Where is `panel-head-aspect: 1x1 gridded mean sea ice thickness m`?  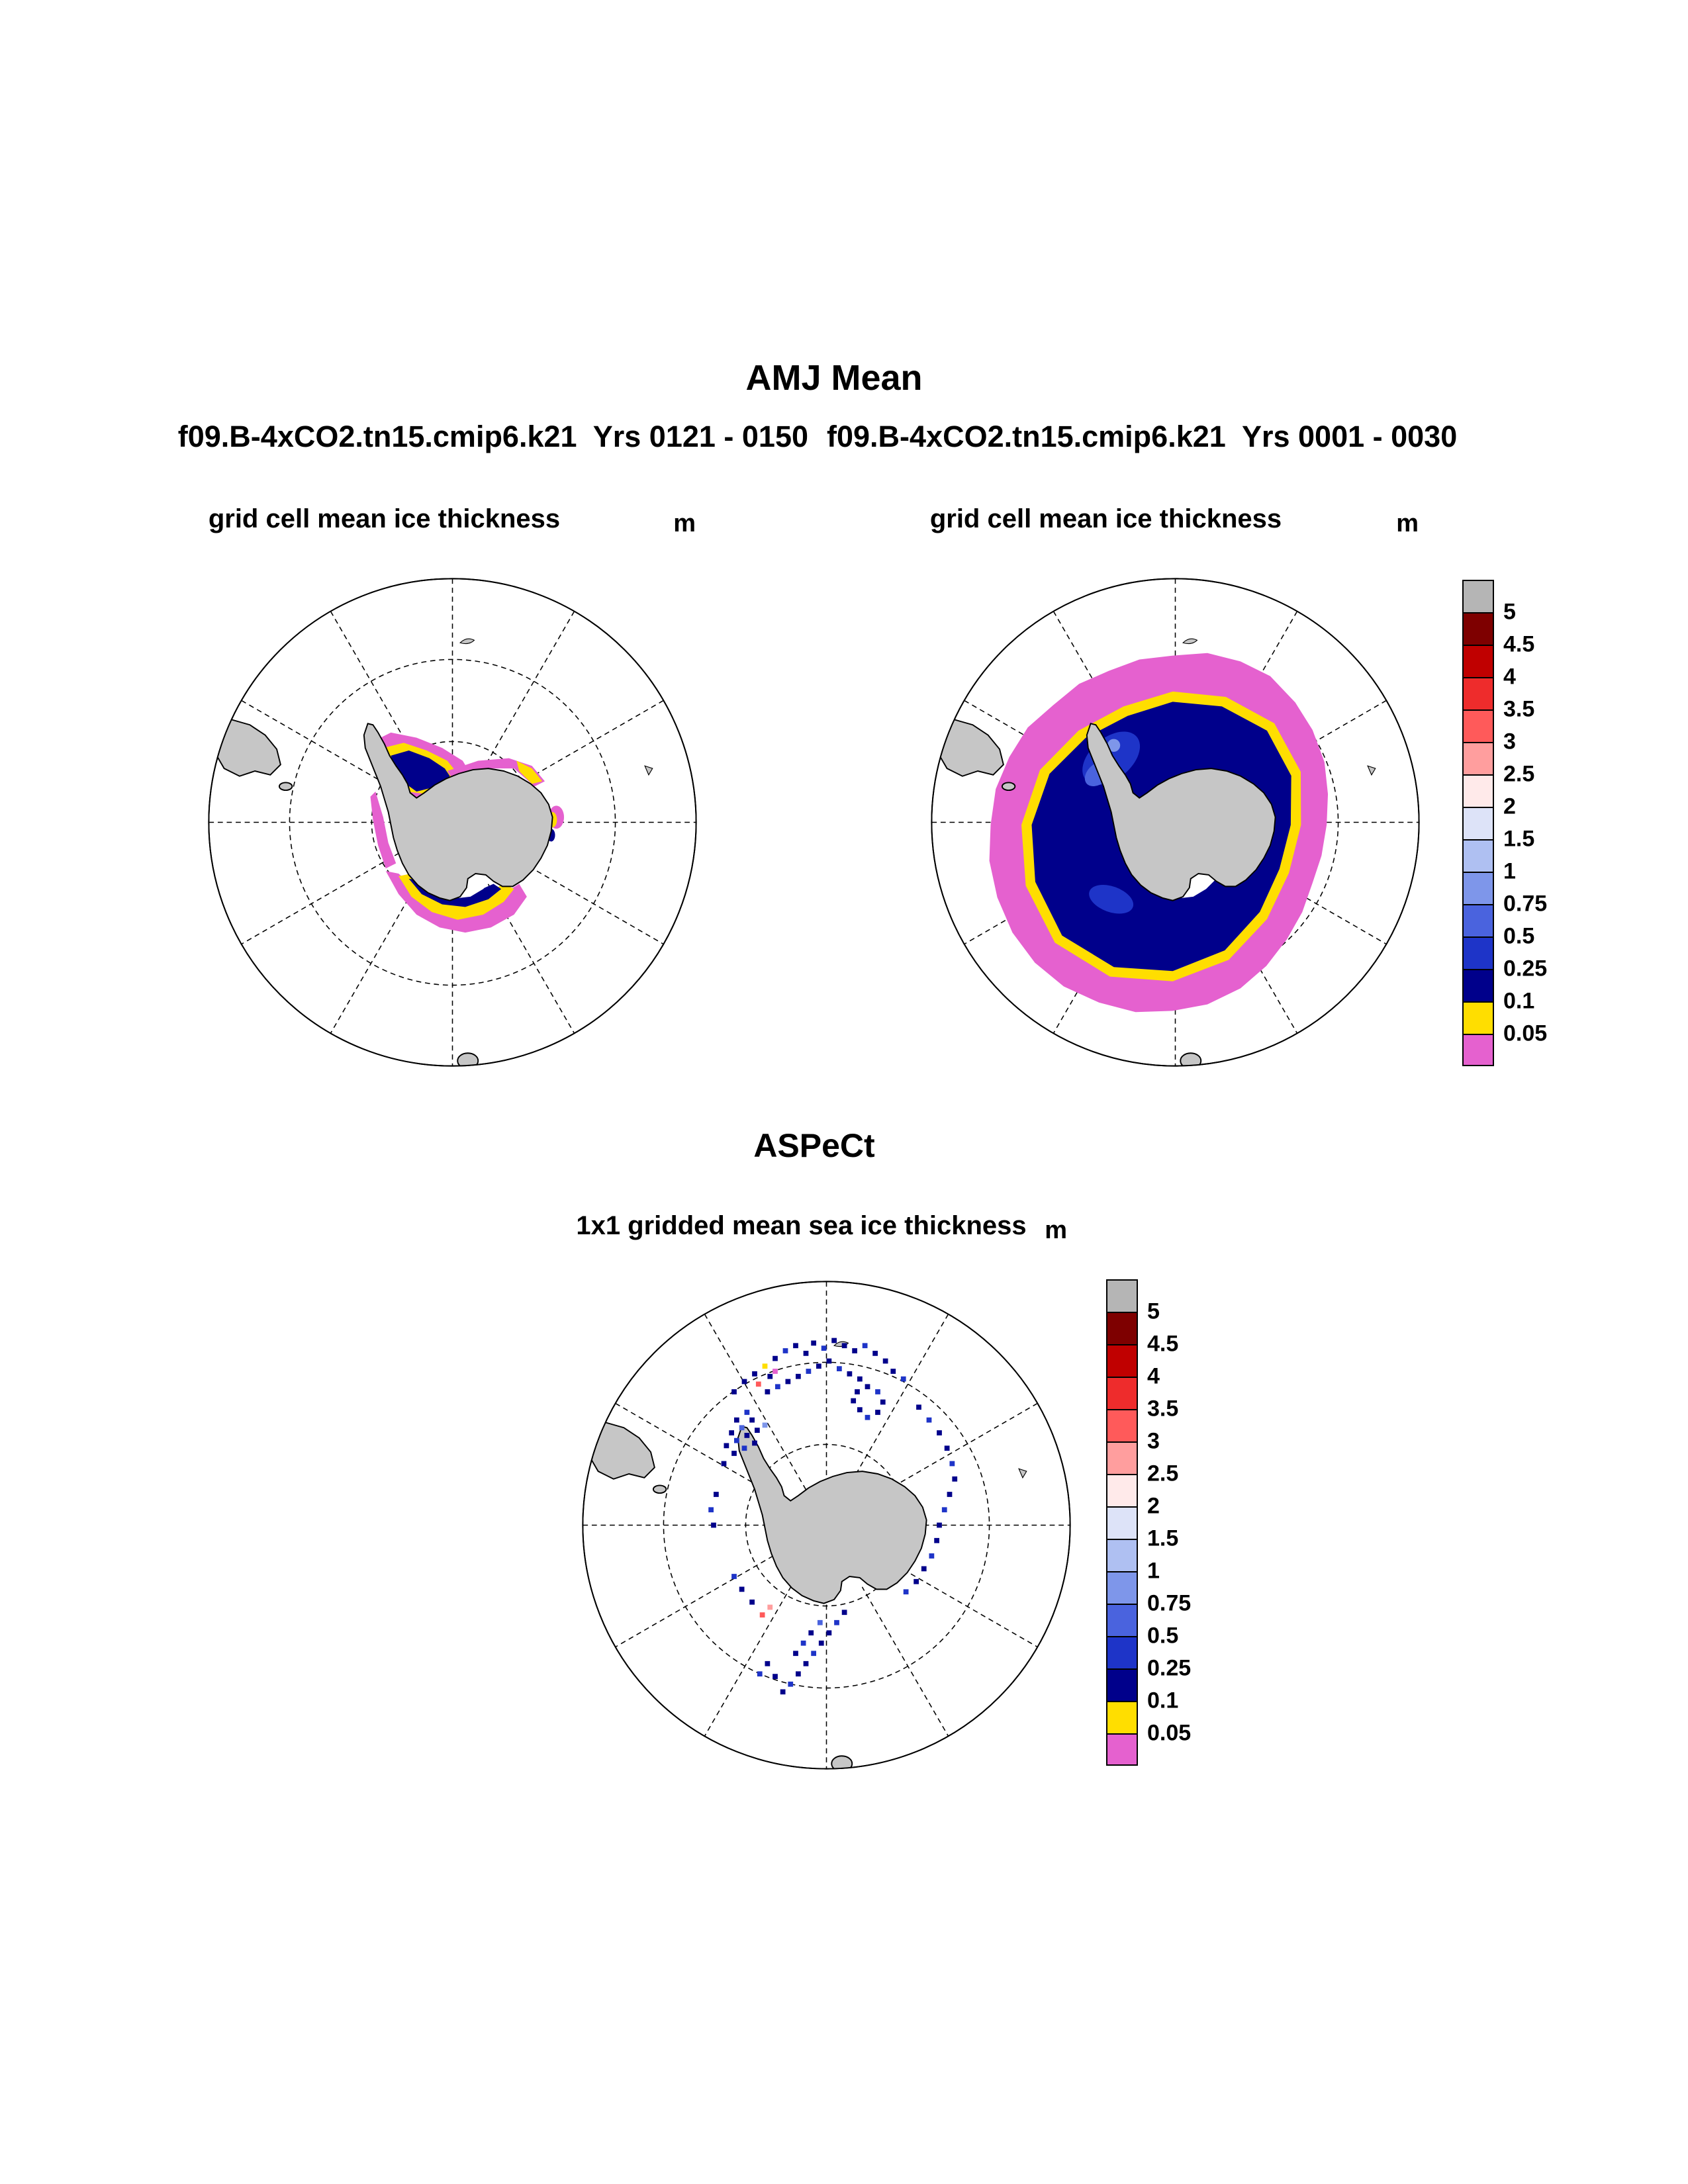 panel-head-aspect: 1x1 gridded mean sea ice thickness m is located at coordinates (826, 1231).